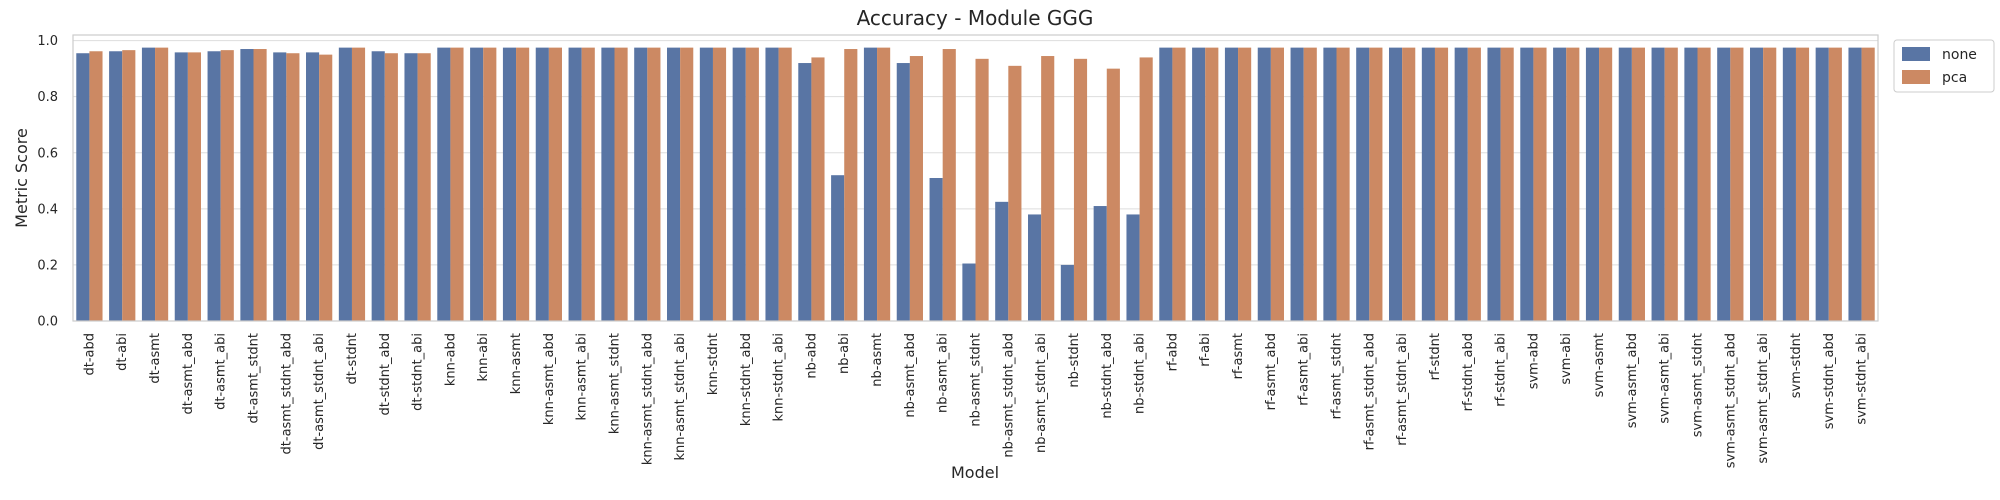  I want to click on bar-pca-dt-stdnt_abi, so click(424, 187).